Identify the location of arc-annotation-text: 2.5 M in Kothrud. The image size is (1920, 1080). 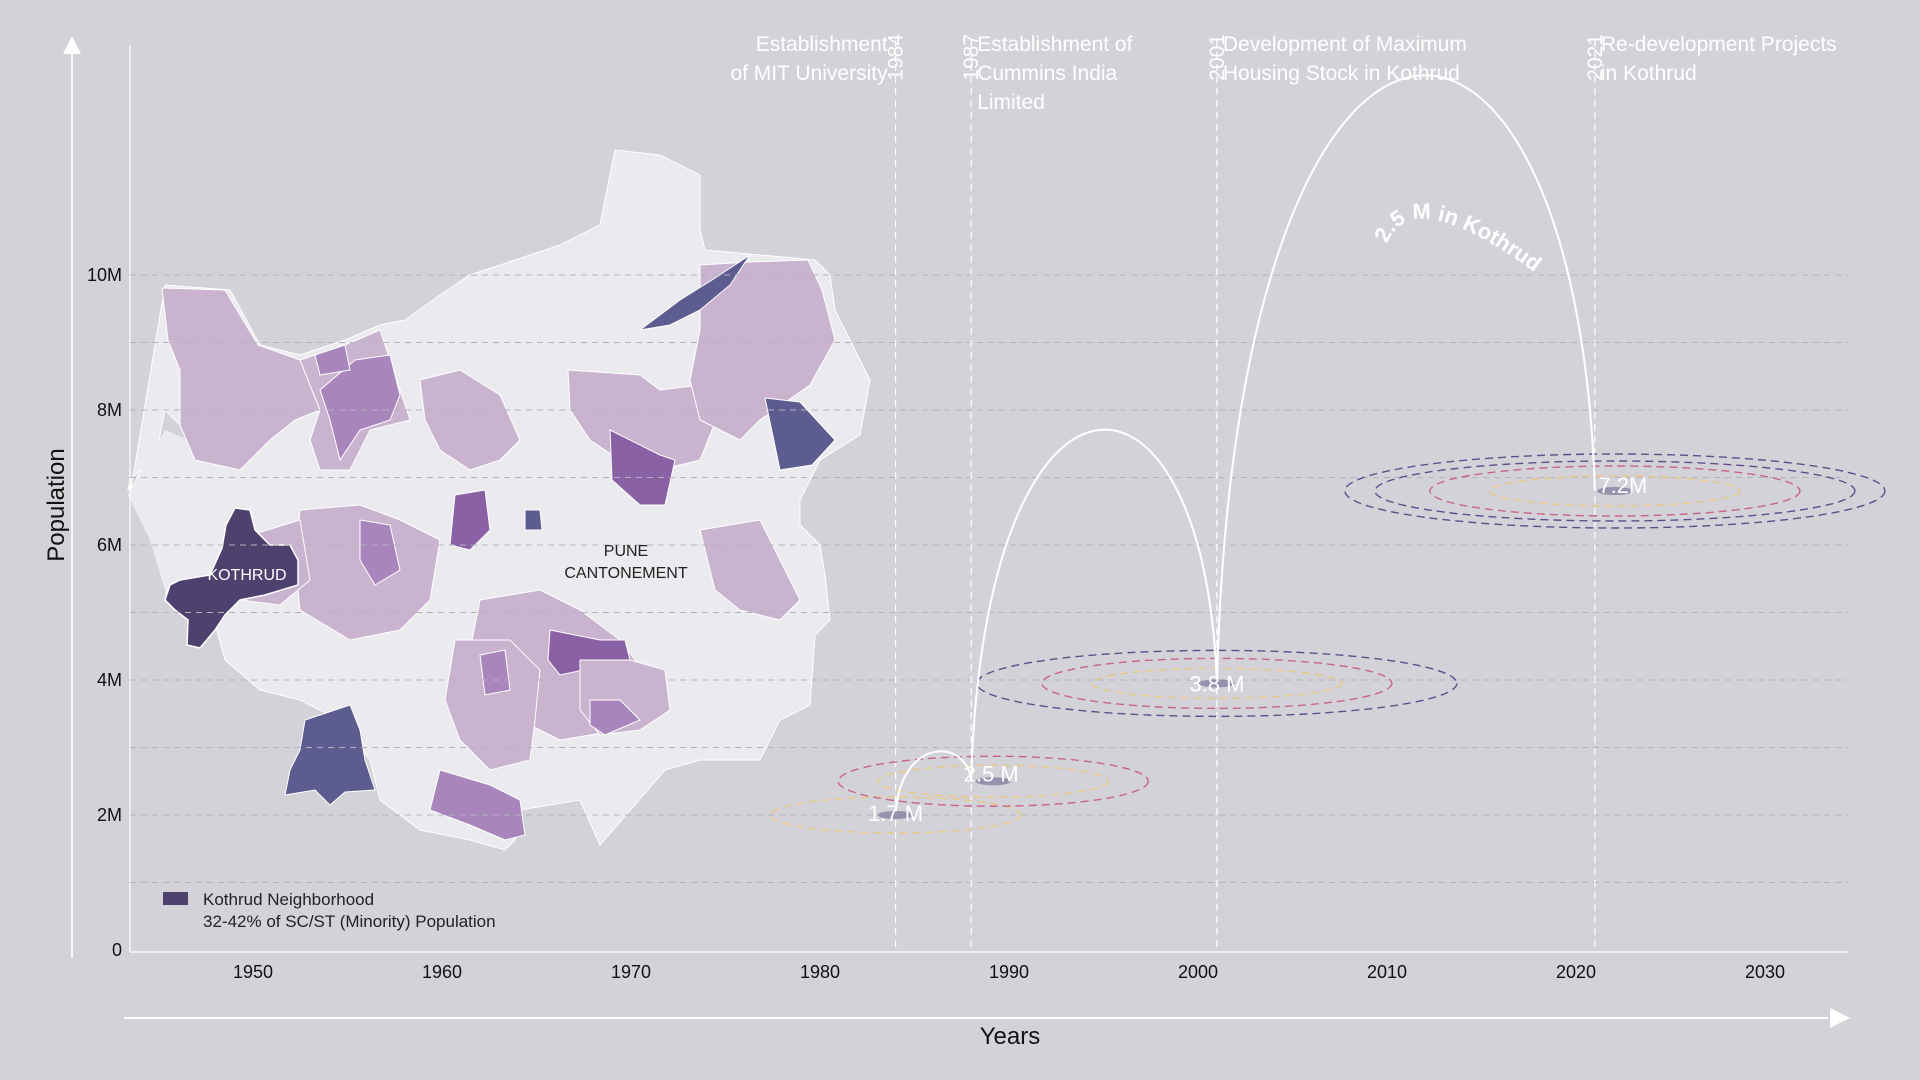
(1457, 238).